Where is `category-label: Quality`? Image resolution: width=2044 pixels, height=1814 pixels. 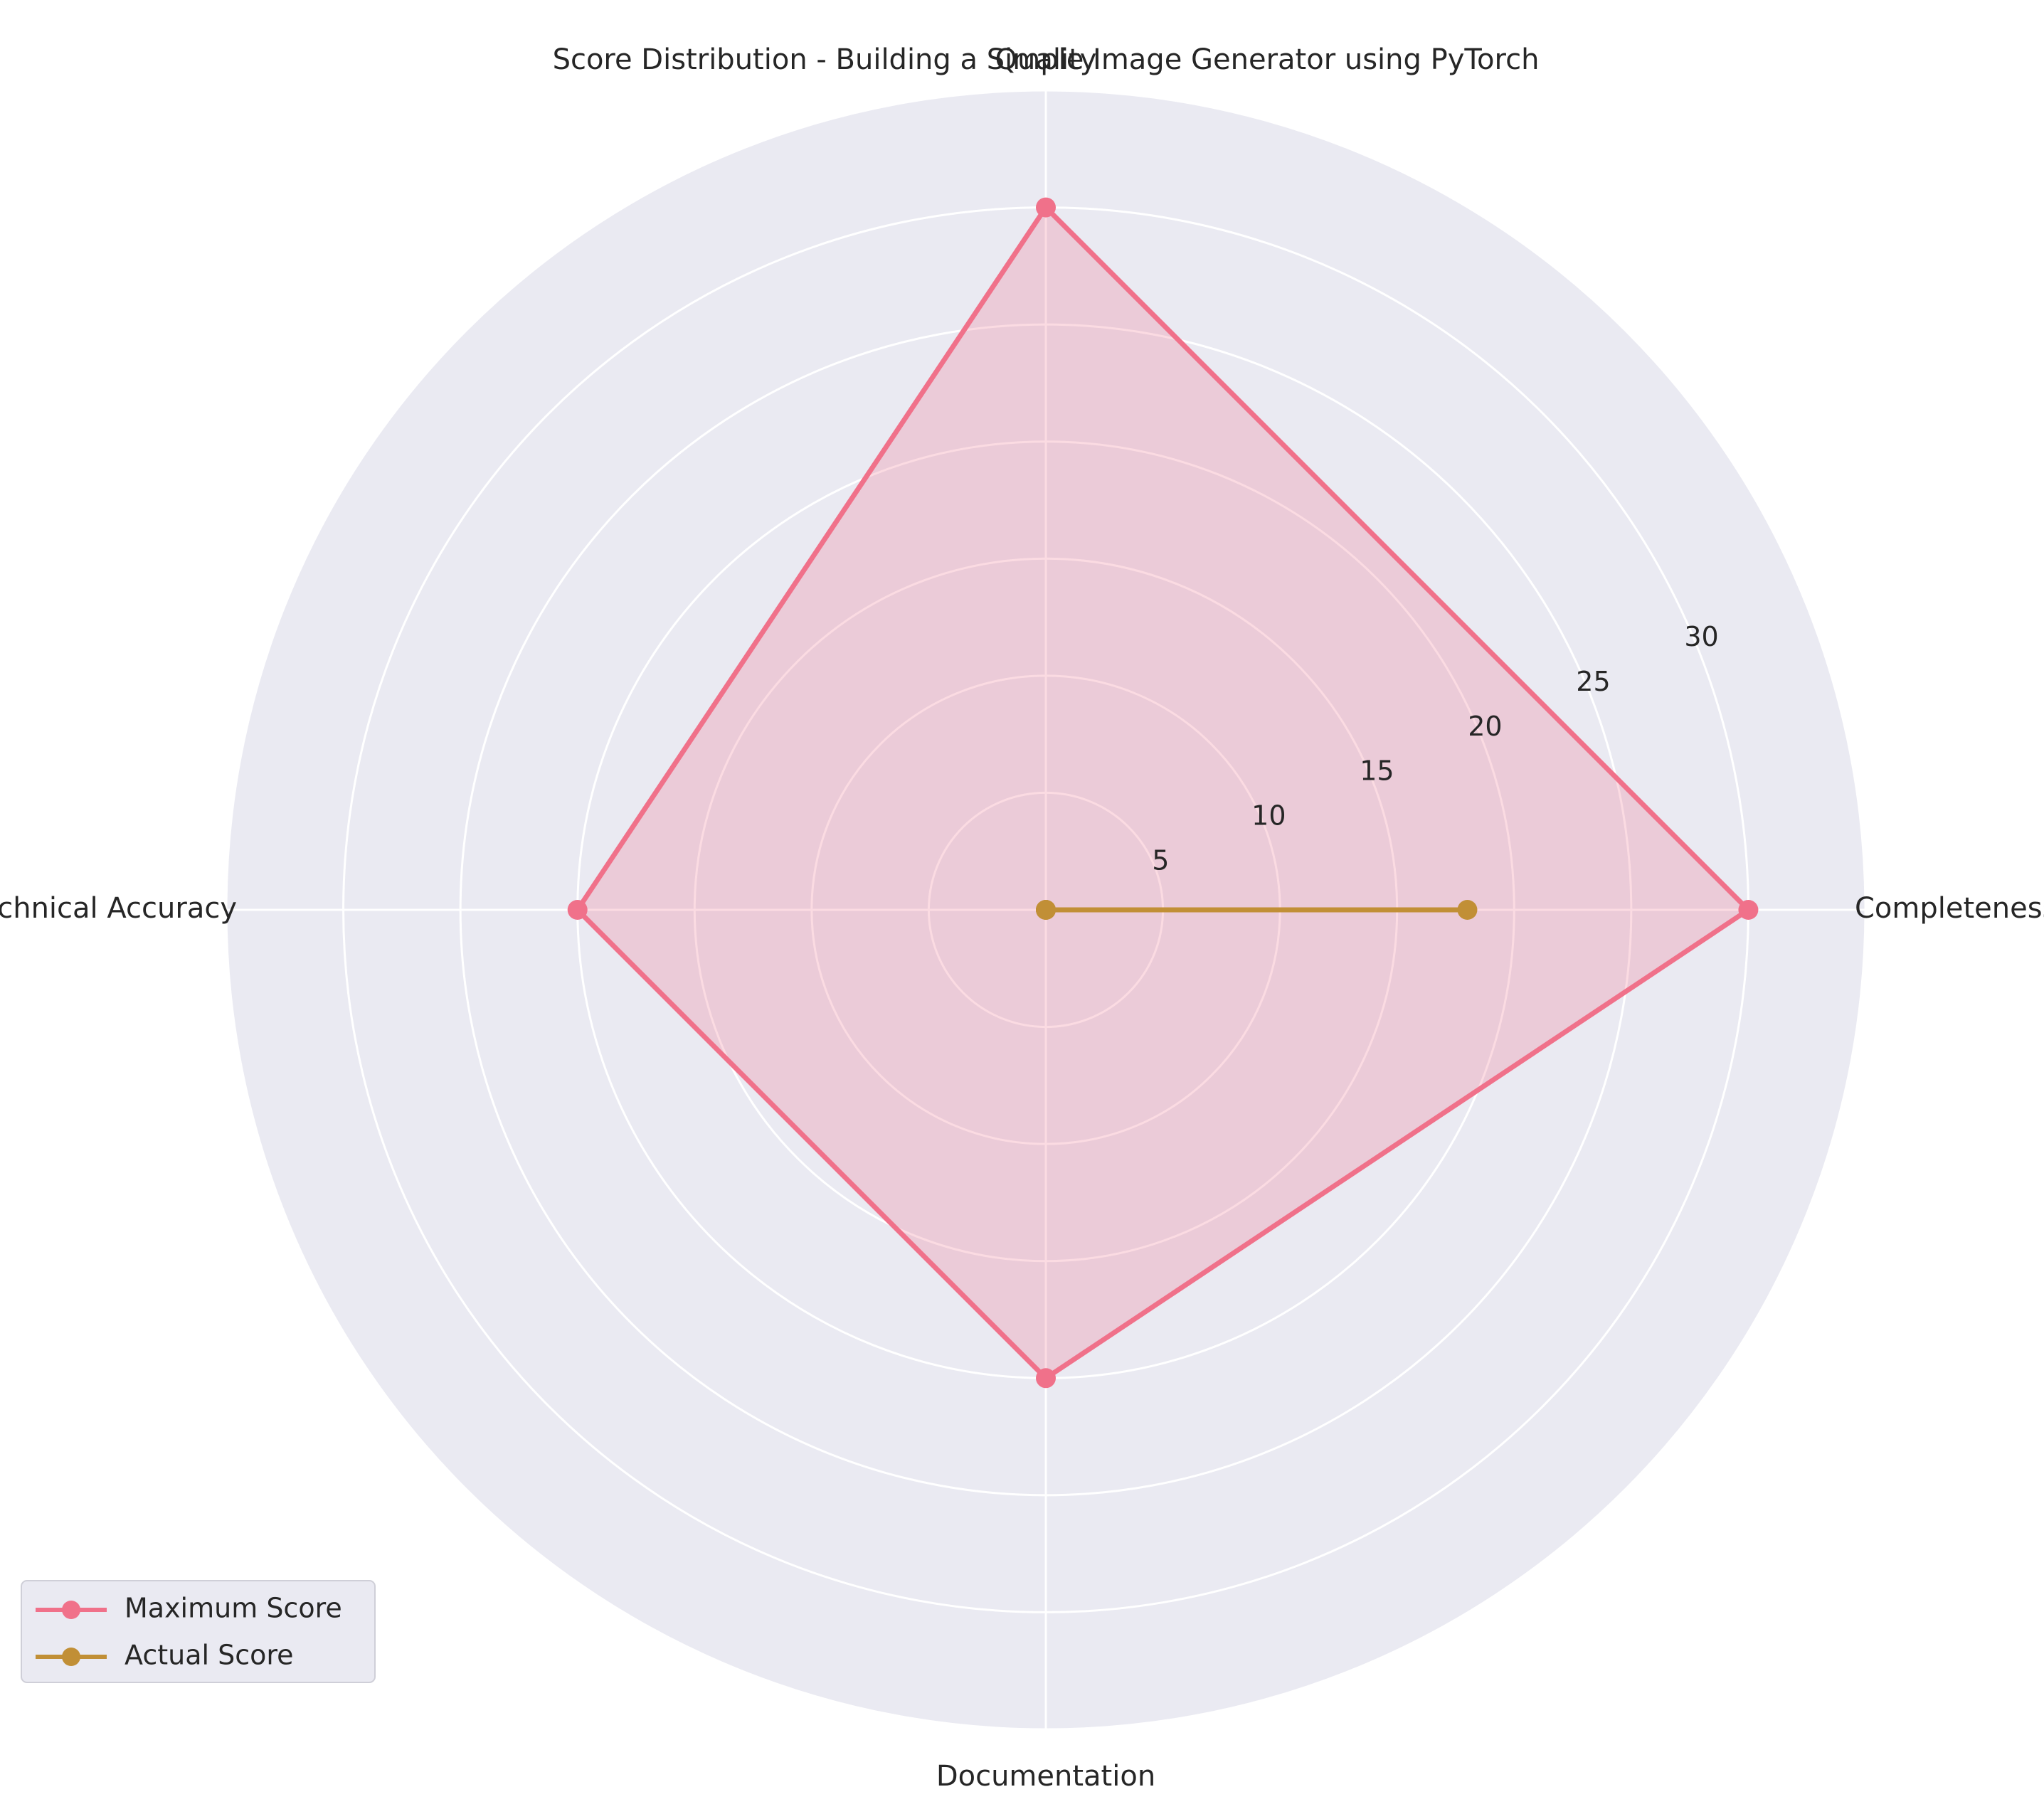
category-label: Quality is located at coordinates (1046, 59).